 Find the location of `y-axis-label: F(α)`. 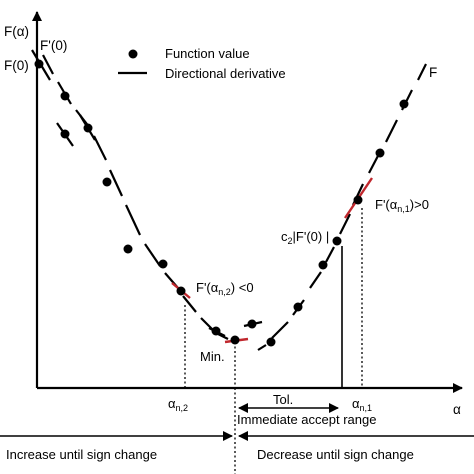

y-axis-label: F(α) is located at coordinates (16, 31).